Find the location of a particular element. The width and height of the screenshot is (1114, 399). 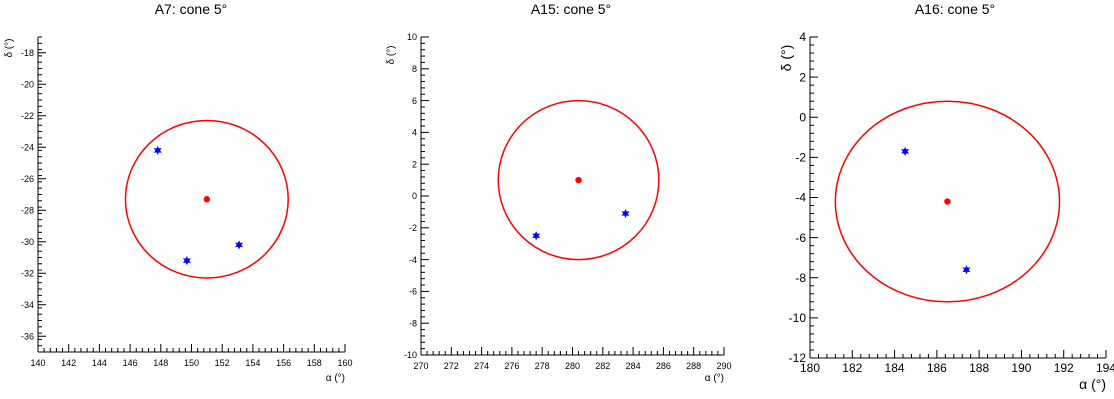

y-tick-label: -30 is located at coordinates (27, 242).